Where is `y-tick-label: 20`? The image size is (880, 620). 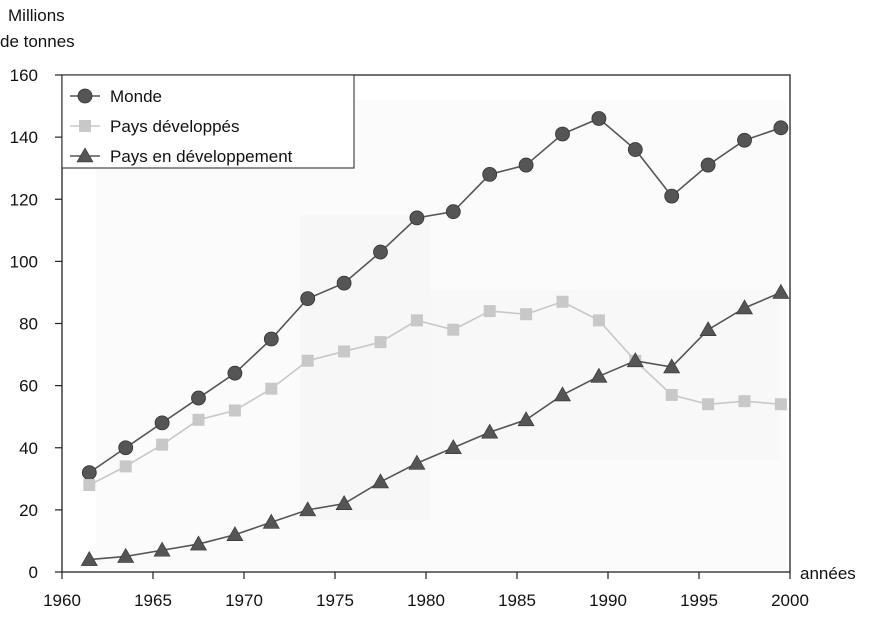 y-tick-label: 20 is located at coordinates (28, 510).